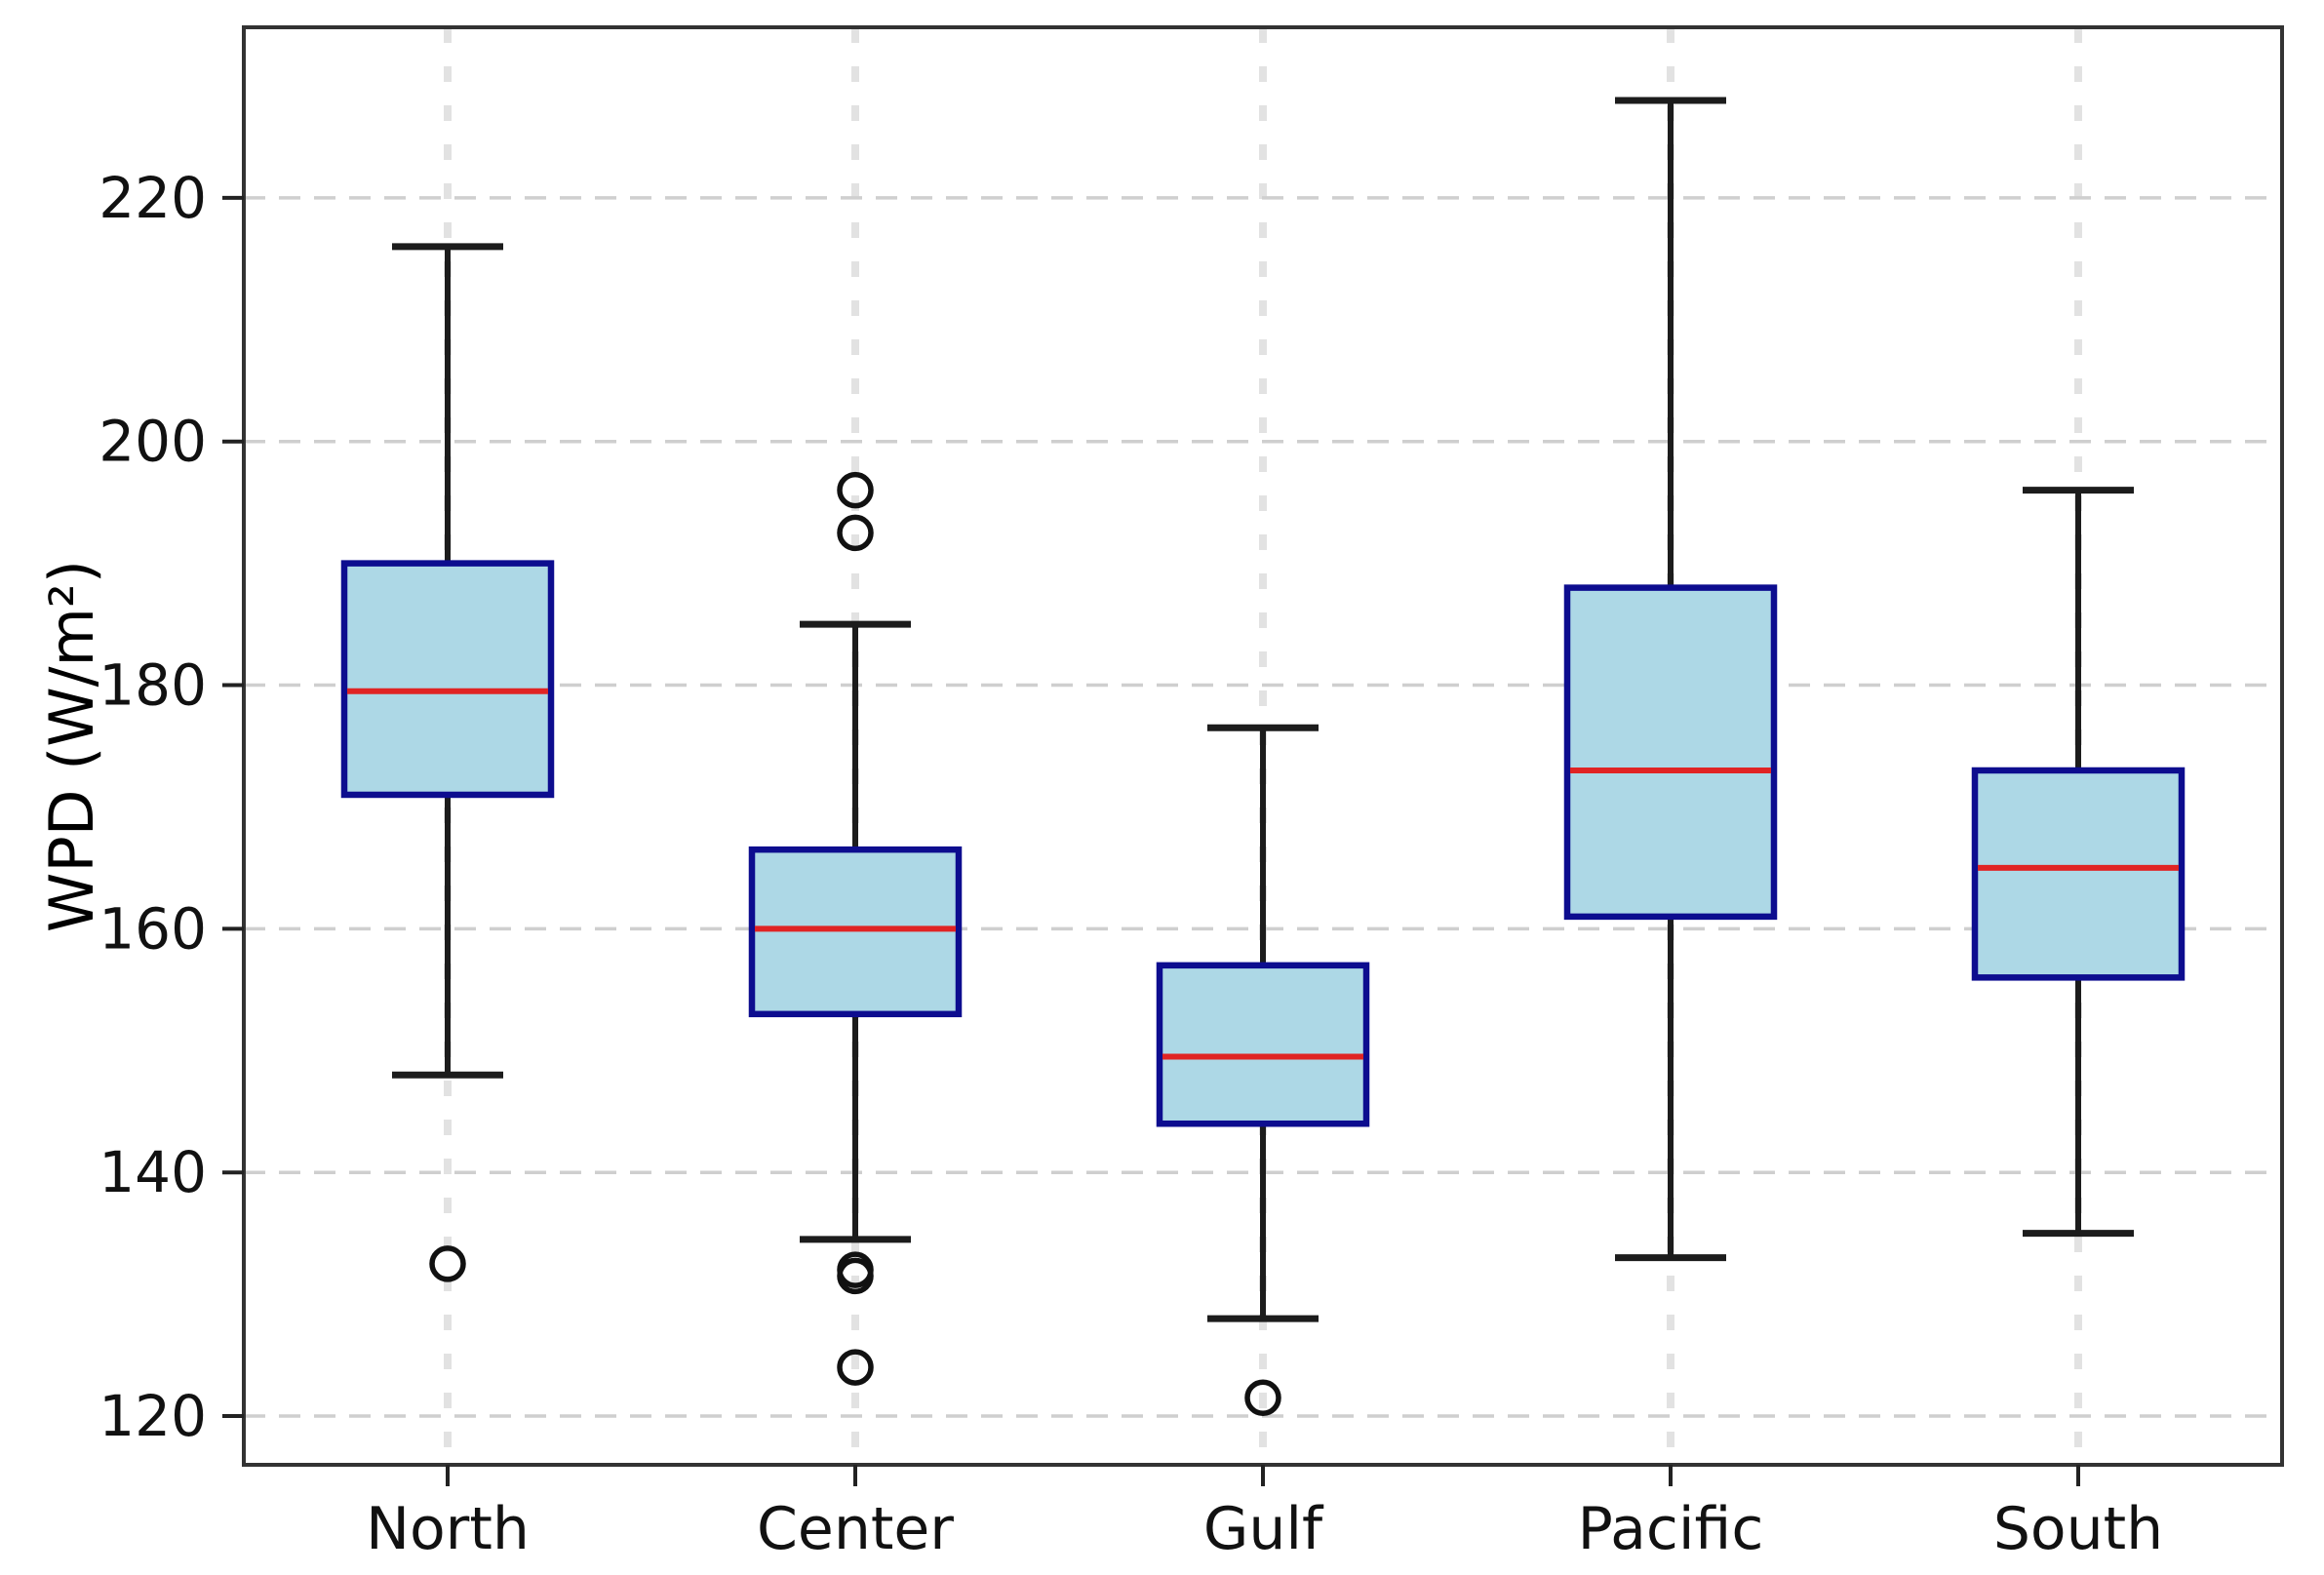 This screenshot has width=2324, height=1575. I want to click on y-tick-label-200: 200, so click(152, 442).